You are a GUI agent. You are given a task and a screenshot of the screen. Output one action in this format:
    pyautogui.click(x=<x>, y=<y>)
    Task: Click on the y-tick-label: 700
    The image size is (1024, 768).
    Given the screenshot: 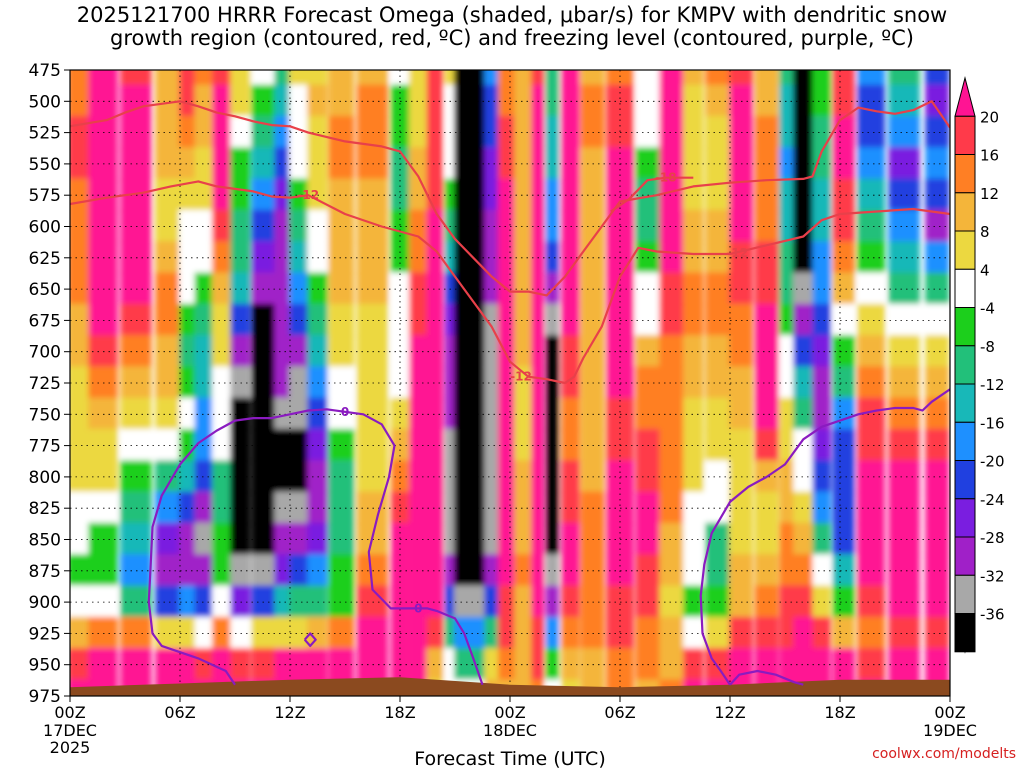 What is the action you would take?
    pyautogui.click(x=45, y=353)
    